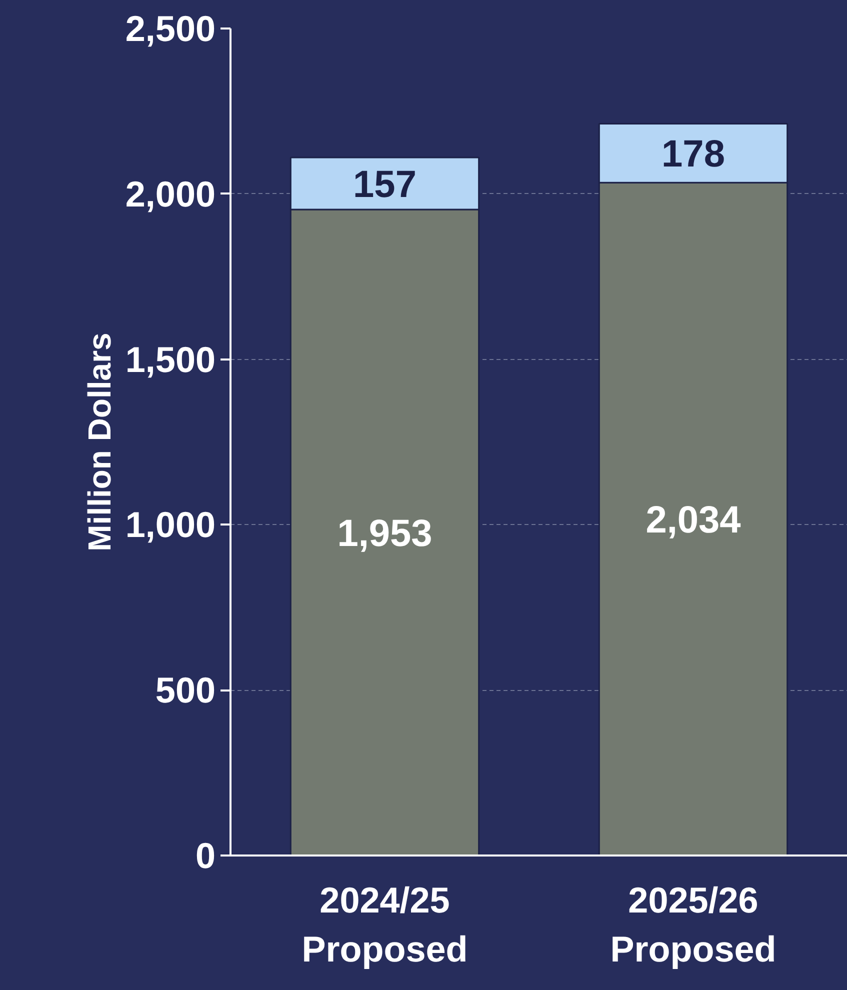 Image resolution: width=847 pixels, height=990 pixels. I want to click on data-label: 157, so click(384, 185).